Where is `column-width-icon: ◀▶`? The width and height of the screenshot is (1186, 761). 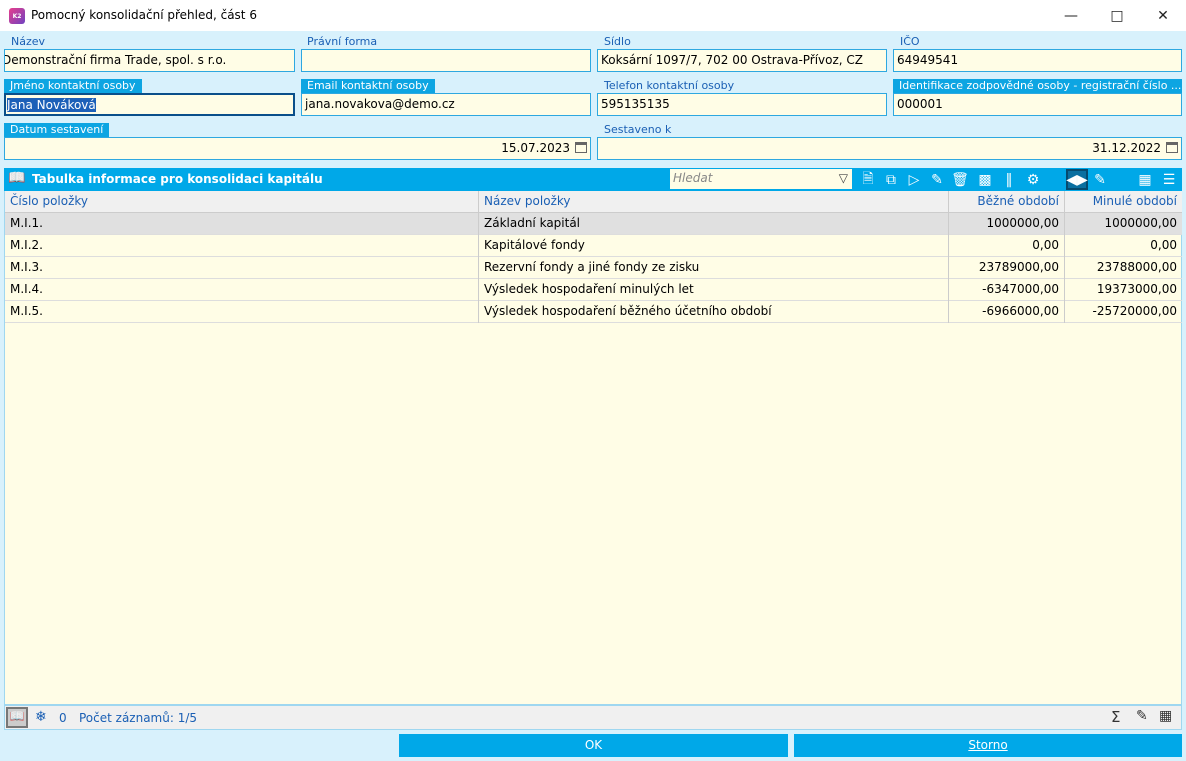 column-width-icon: ◀▶ is located at coordinates (1077, 179).